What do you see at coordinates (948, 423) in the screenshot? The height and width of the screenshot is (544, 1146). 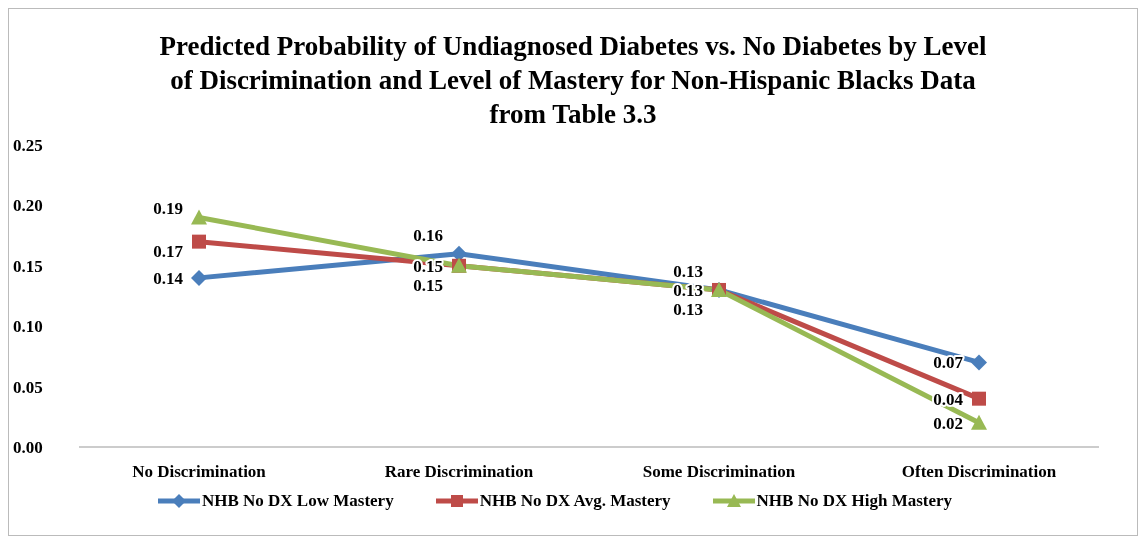 I see `data-label: 0.02` at bounding box center [948, 423].